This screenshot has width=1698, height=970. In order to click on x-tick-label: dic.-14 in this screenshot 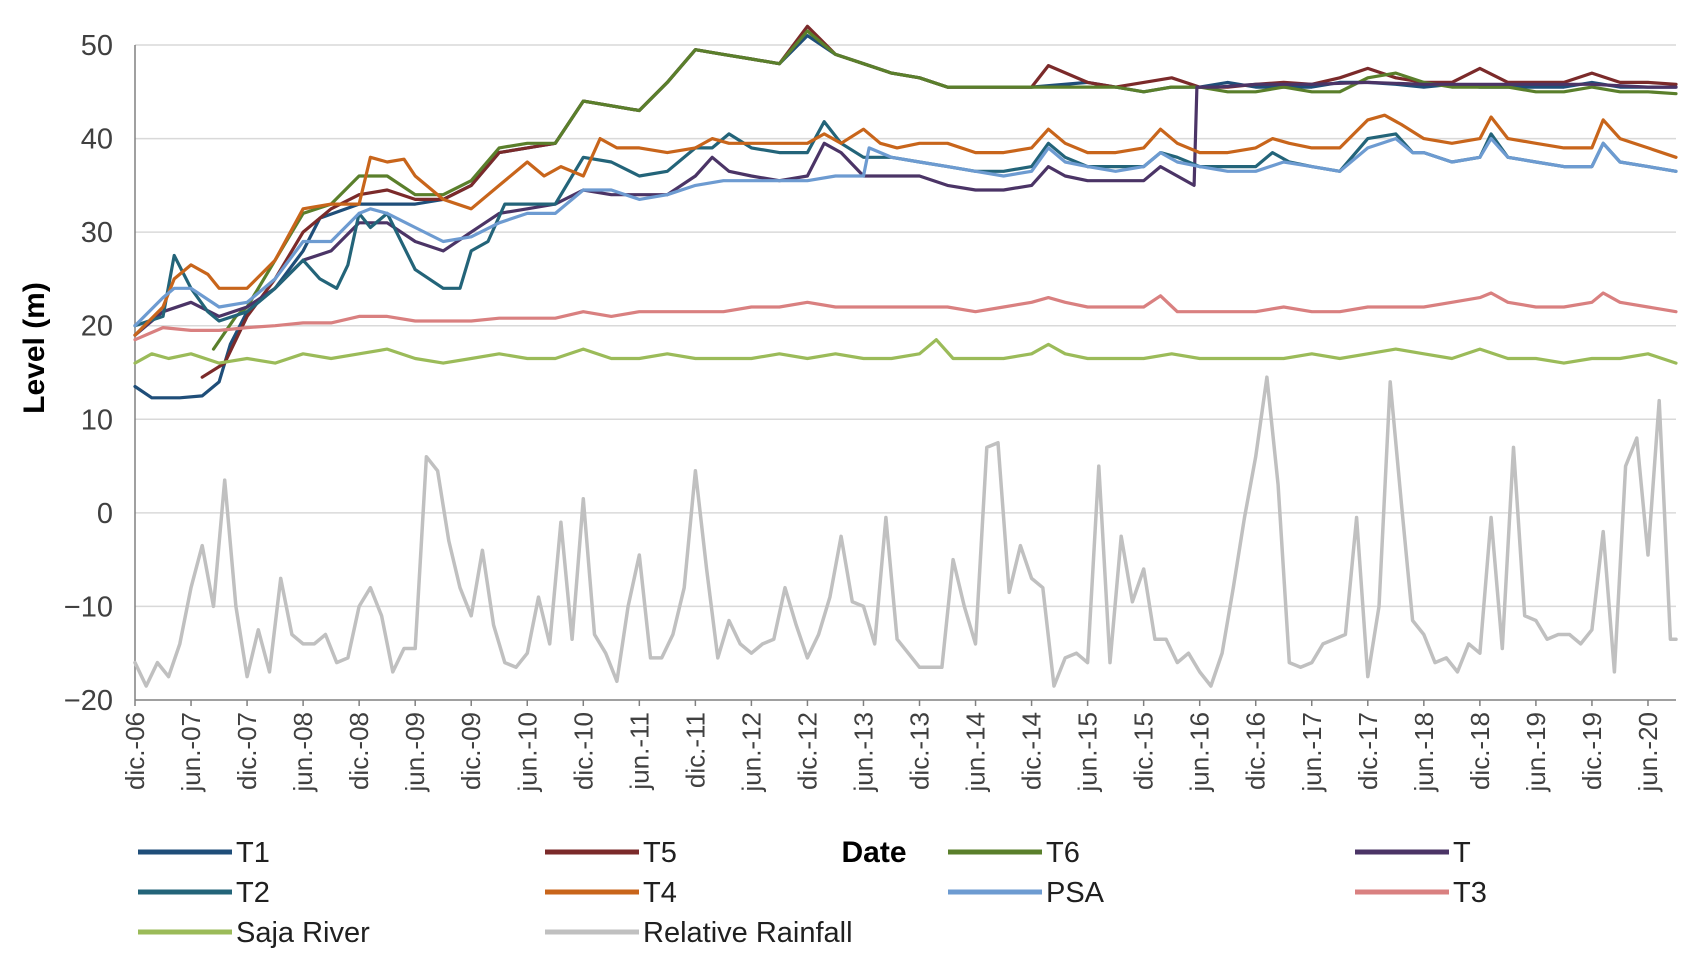, I will do `click(1032, 751)`.